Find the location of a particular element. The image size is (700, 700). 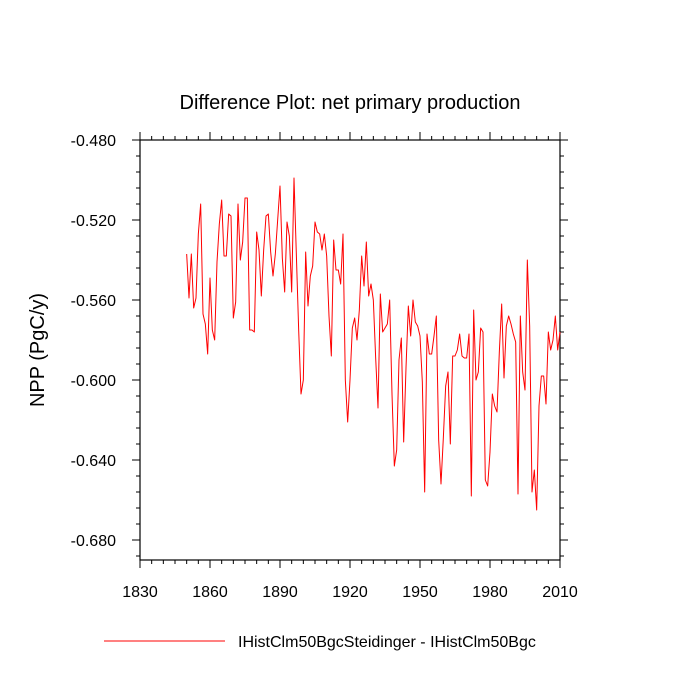

x-tick-label: 1830 is located at coordinates (140, 592).